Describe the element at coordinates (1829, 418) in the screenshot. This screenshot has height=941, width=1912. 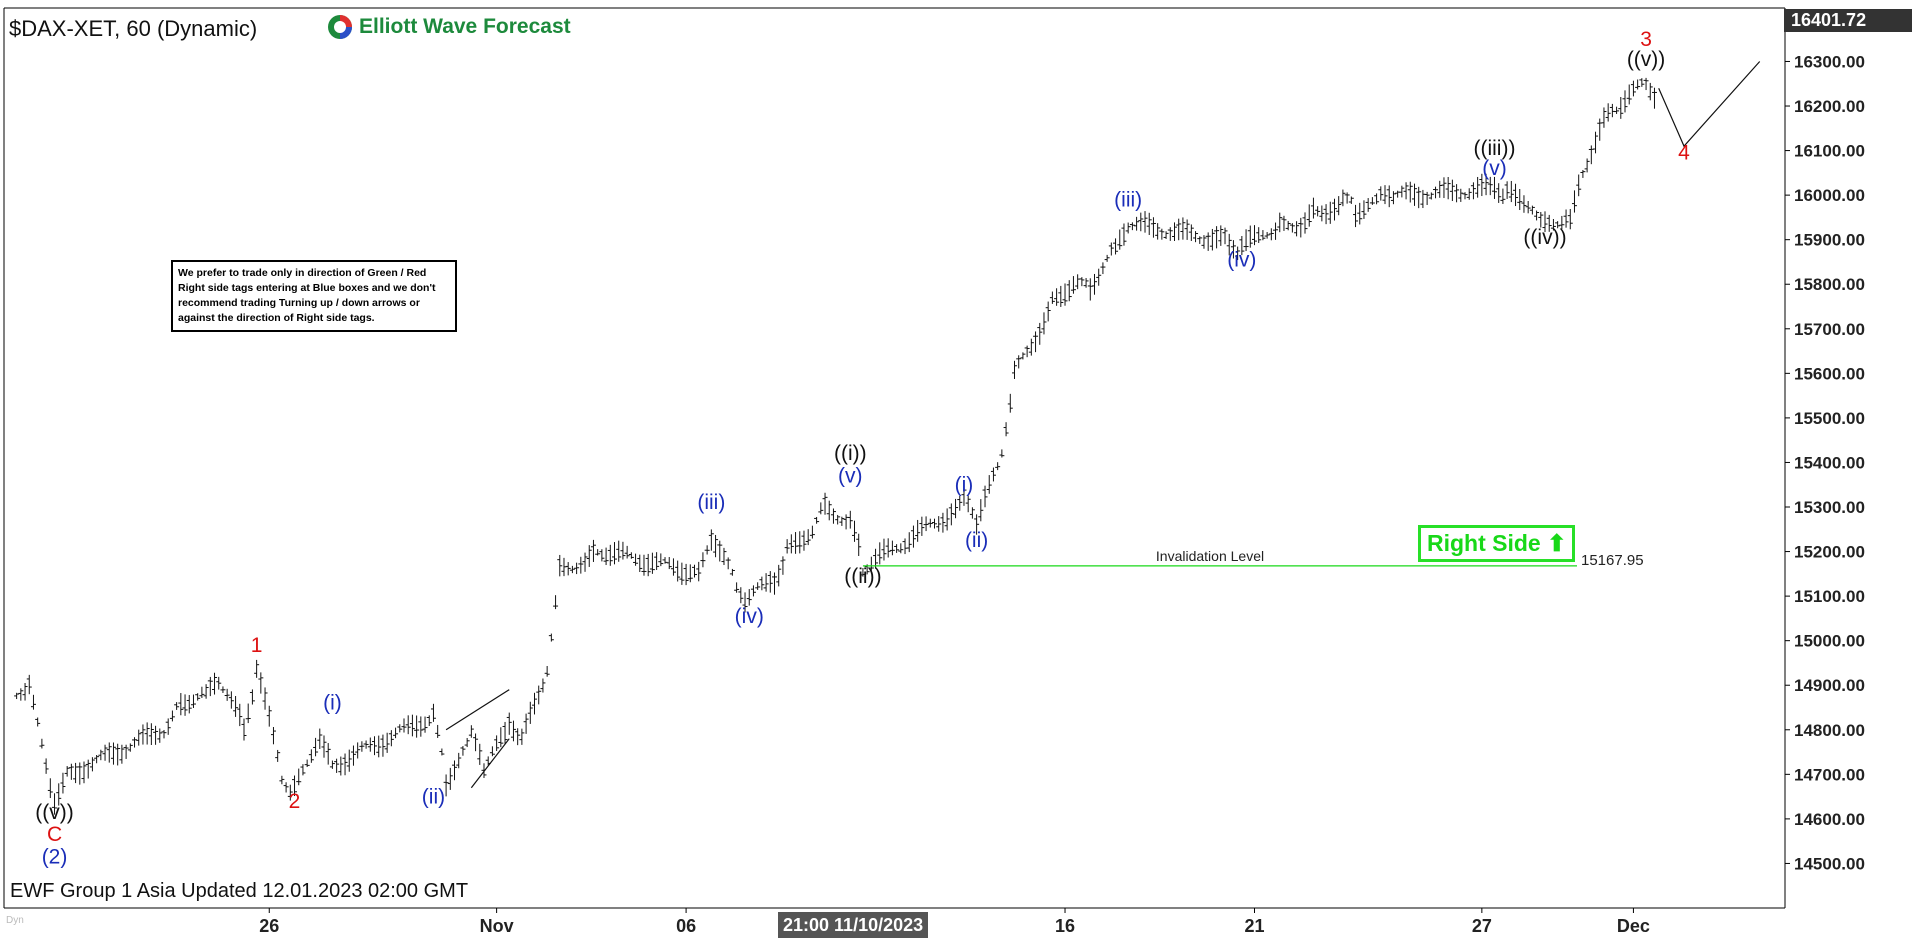
I see `y-tick-label: 15500.00` at that location.